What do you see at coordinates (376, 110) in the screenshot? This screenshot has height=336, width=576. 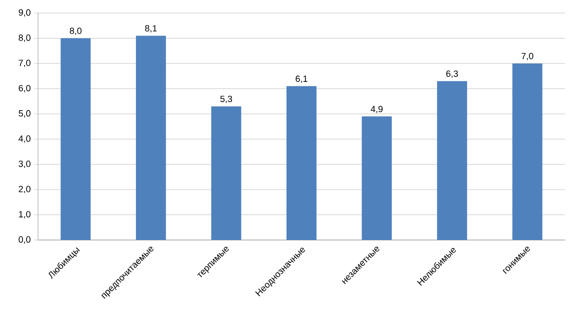 I see `data-label: 4,9` at bounding box center [376, 110].